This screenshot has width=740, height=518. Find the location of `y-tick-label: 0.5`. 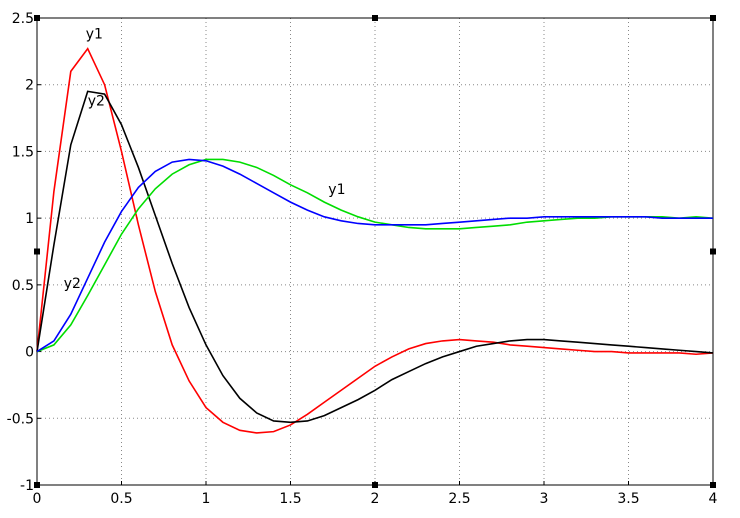

y-tick-label: 0.5 is located at coordinates (23, 286).